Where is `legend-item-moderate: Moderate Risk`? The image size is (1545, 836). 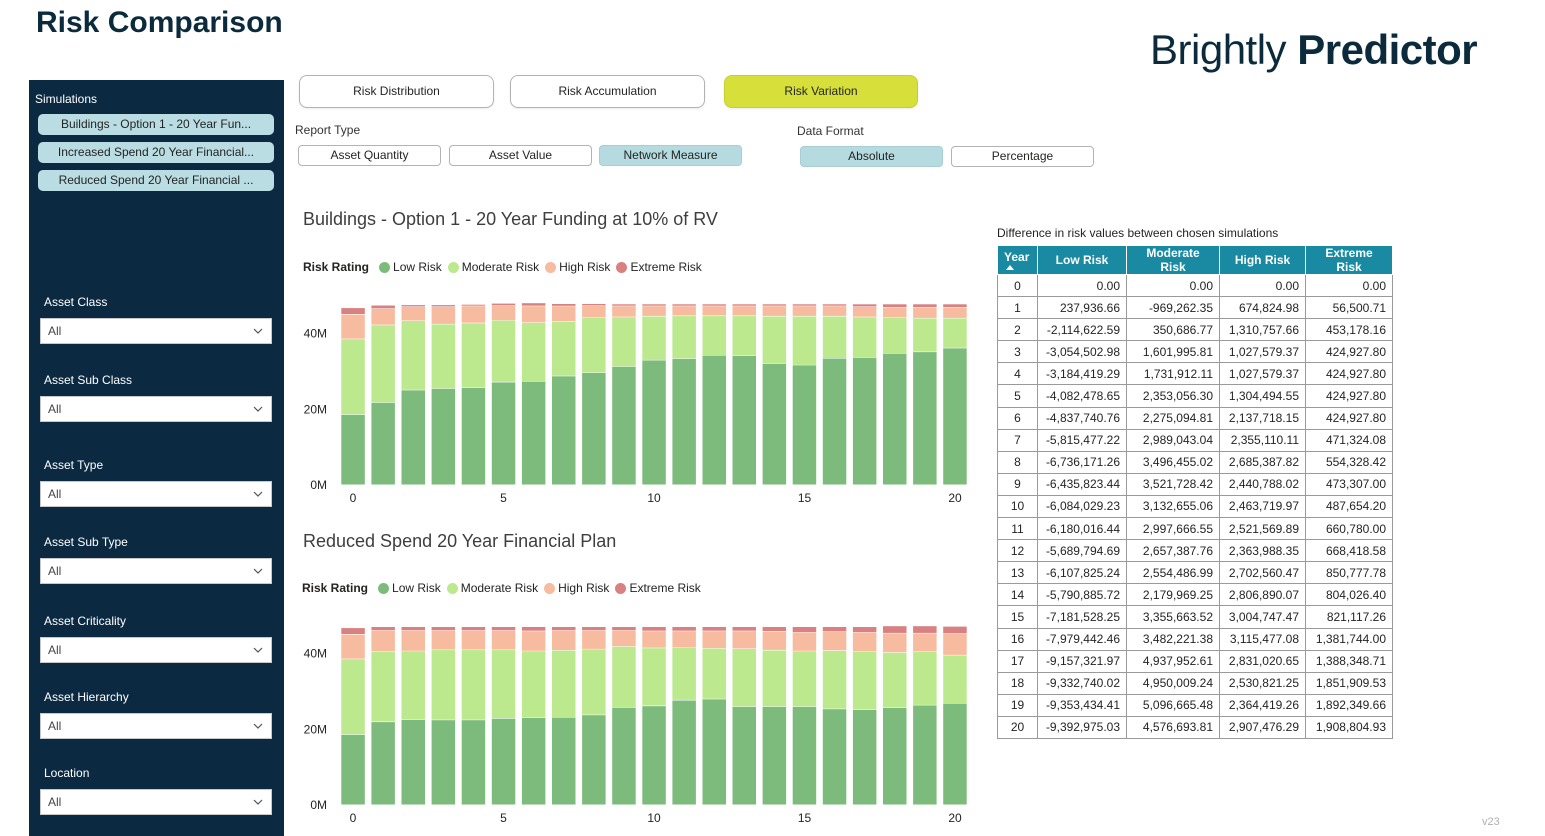 legend-item-moderate: Moderate Risk is located at coordinates (493, 267).